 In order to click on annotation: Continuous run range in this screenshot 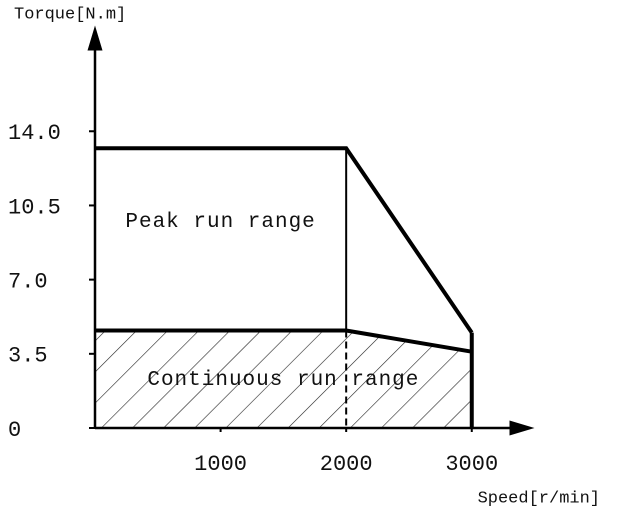, I will do `click(283, 380)`.